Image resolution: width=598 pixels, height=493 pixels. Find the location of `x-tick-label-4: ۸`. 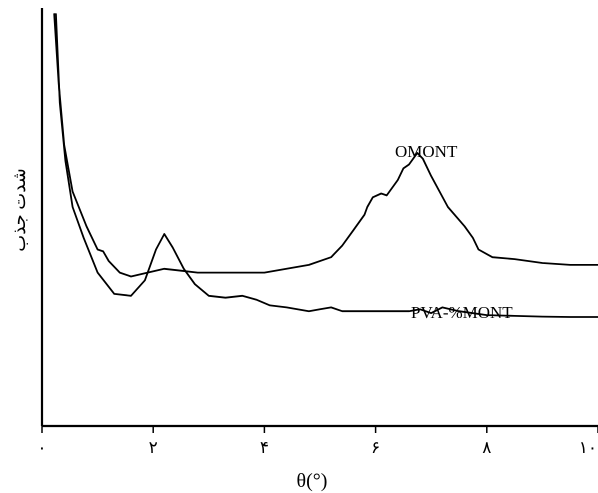

x-tick-label-4: ۸ is located at coordinates (486, 448).